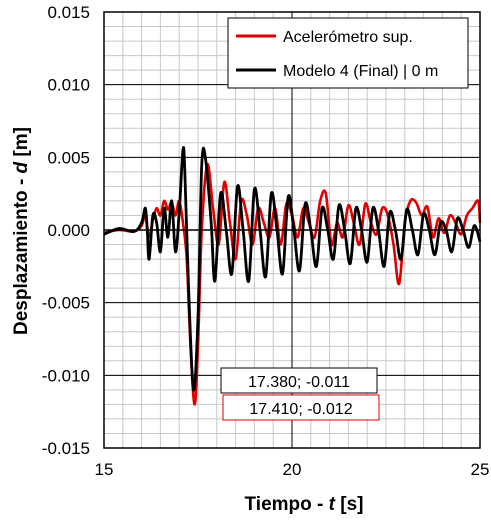  I want to click on x-tick-label: 25, so click(480, 469).